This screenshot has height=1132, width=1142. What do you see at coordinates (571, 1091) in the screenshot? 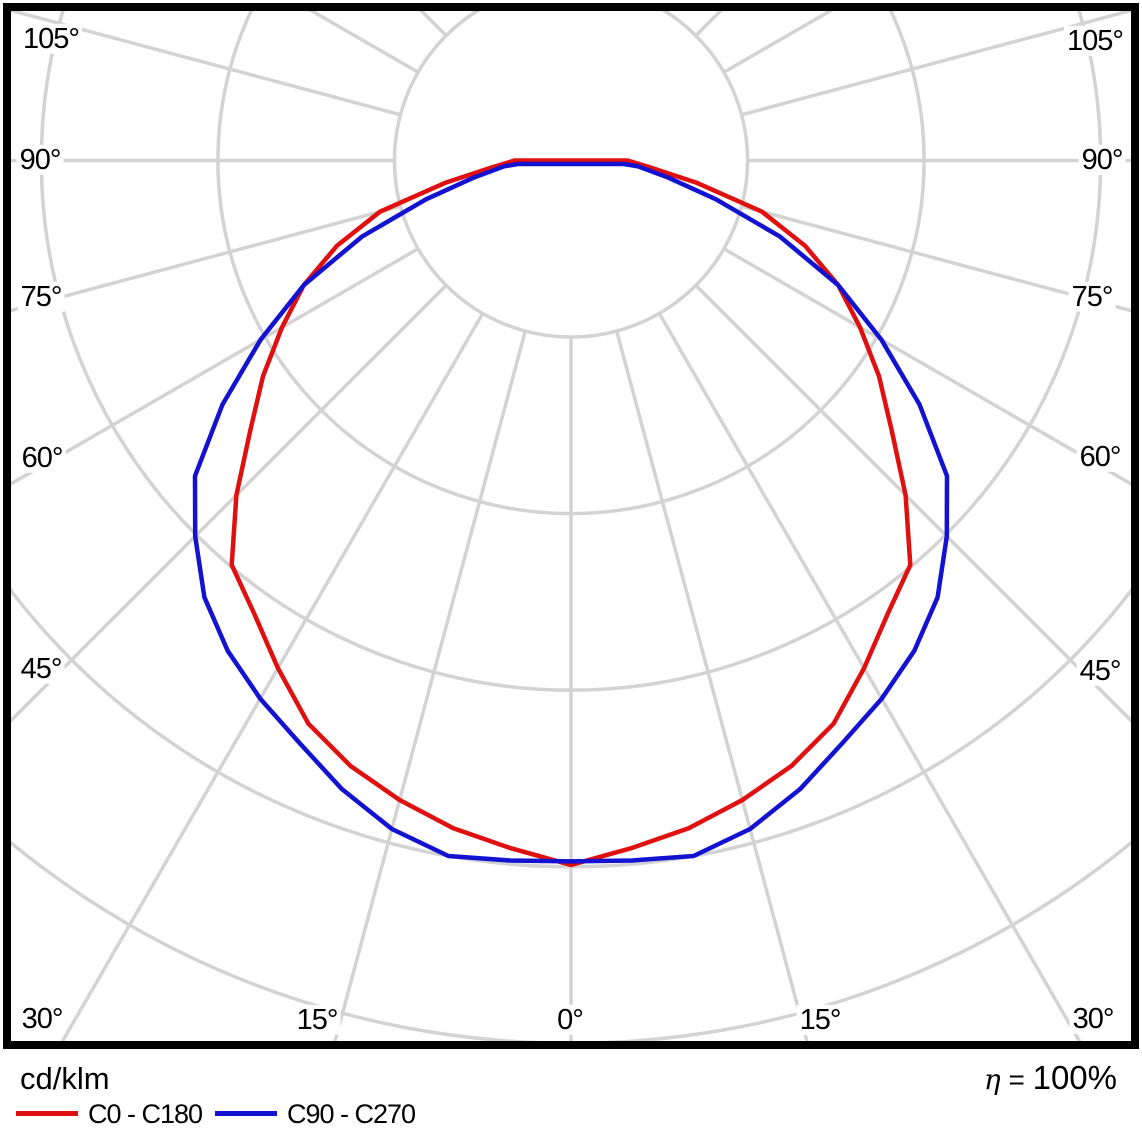
I see `footer: cd/klm C0 - C180 C90 - C270 η = 100%` at bounding box center [571, 1091].